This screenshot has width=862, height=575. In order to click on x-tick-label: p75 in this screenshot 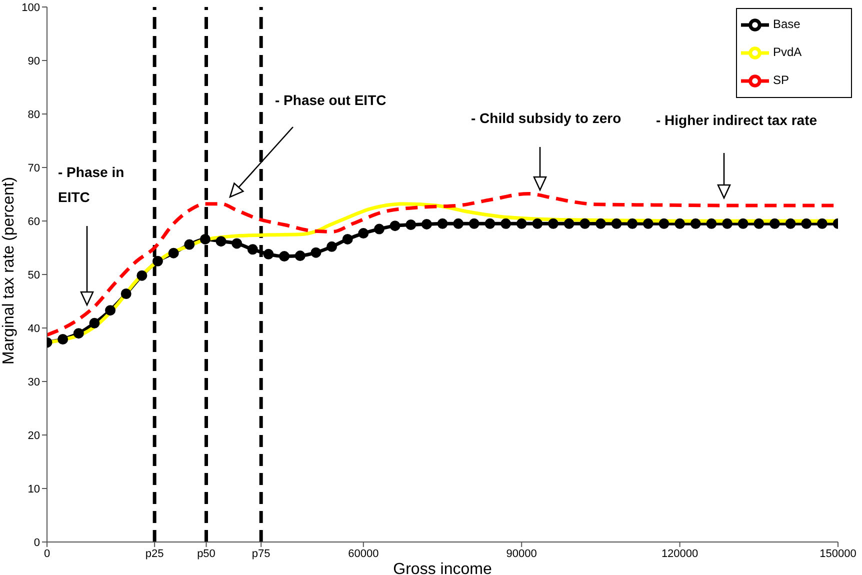, I will do `click(261, 554)`.